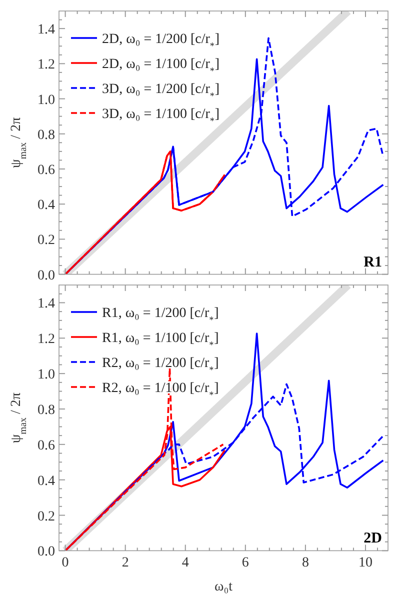 The image size is (399, 599). I want to click on legend-label: 2D, ω₀ = 1/100 [c/r$_{*}$], so click(161, 66).